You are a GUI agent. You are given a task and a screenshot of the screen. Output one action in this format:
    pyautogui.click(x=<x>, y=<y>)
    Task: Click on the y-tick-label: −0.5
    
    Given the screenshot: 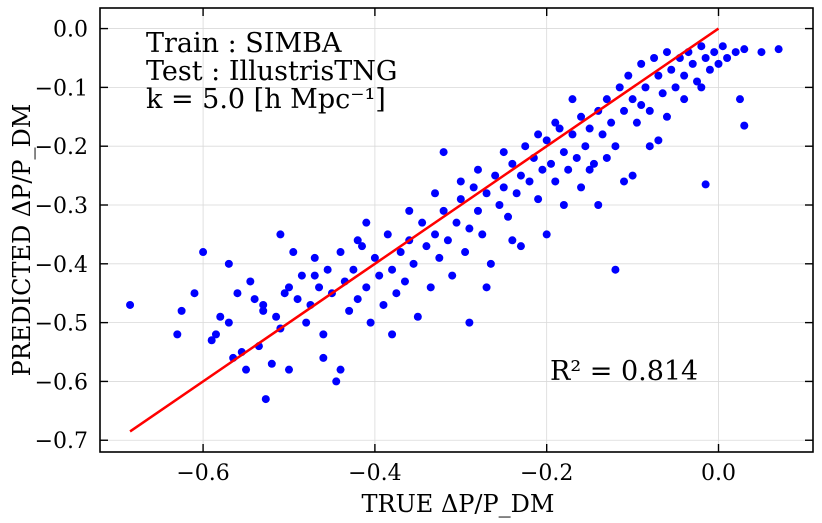 What is the action you would take?
    pyautogui.click(x=61, y=324)
    